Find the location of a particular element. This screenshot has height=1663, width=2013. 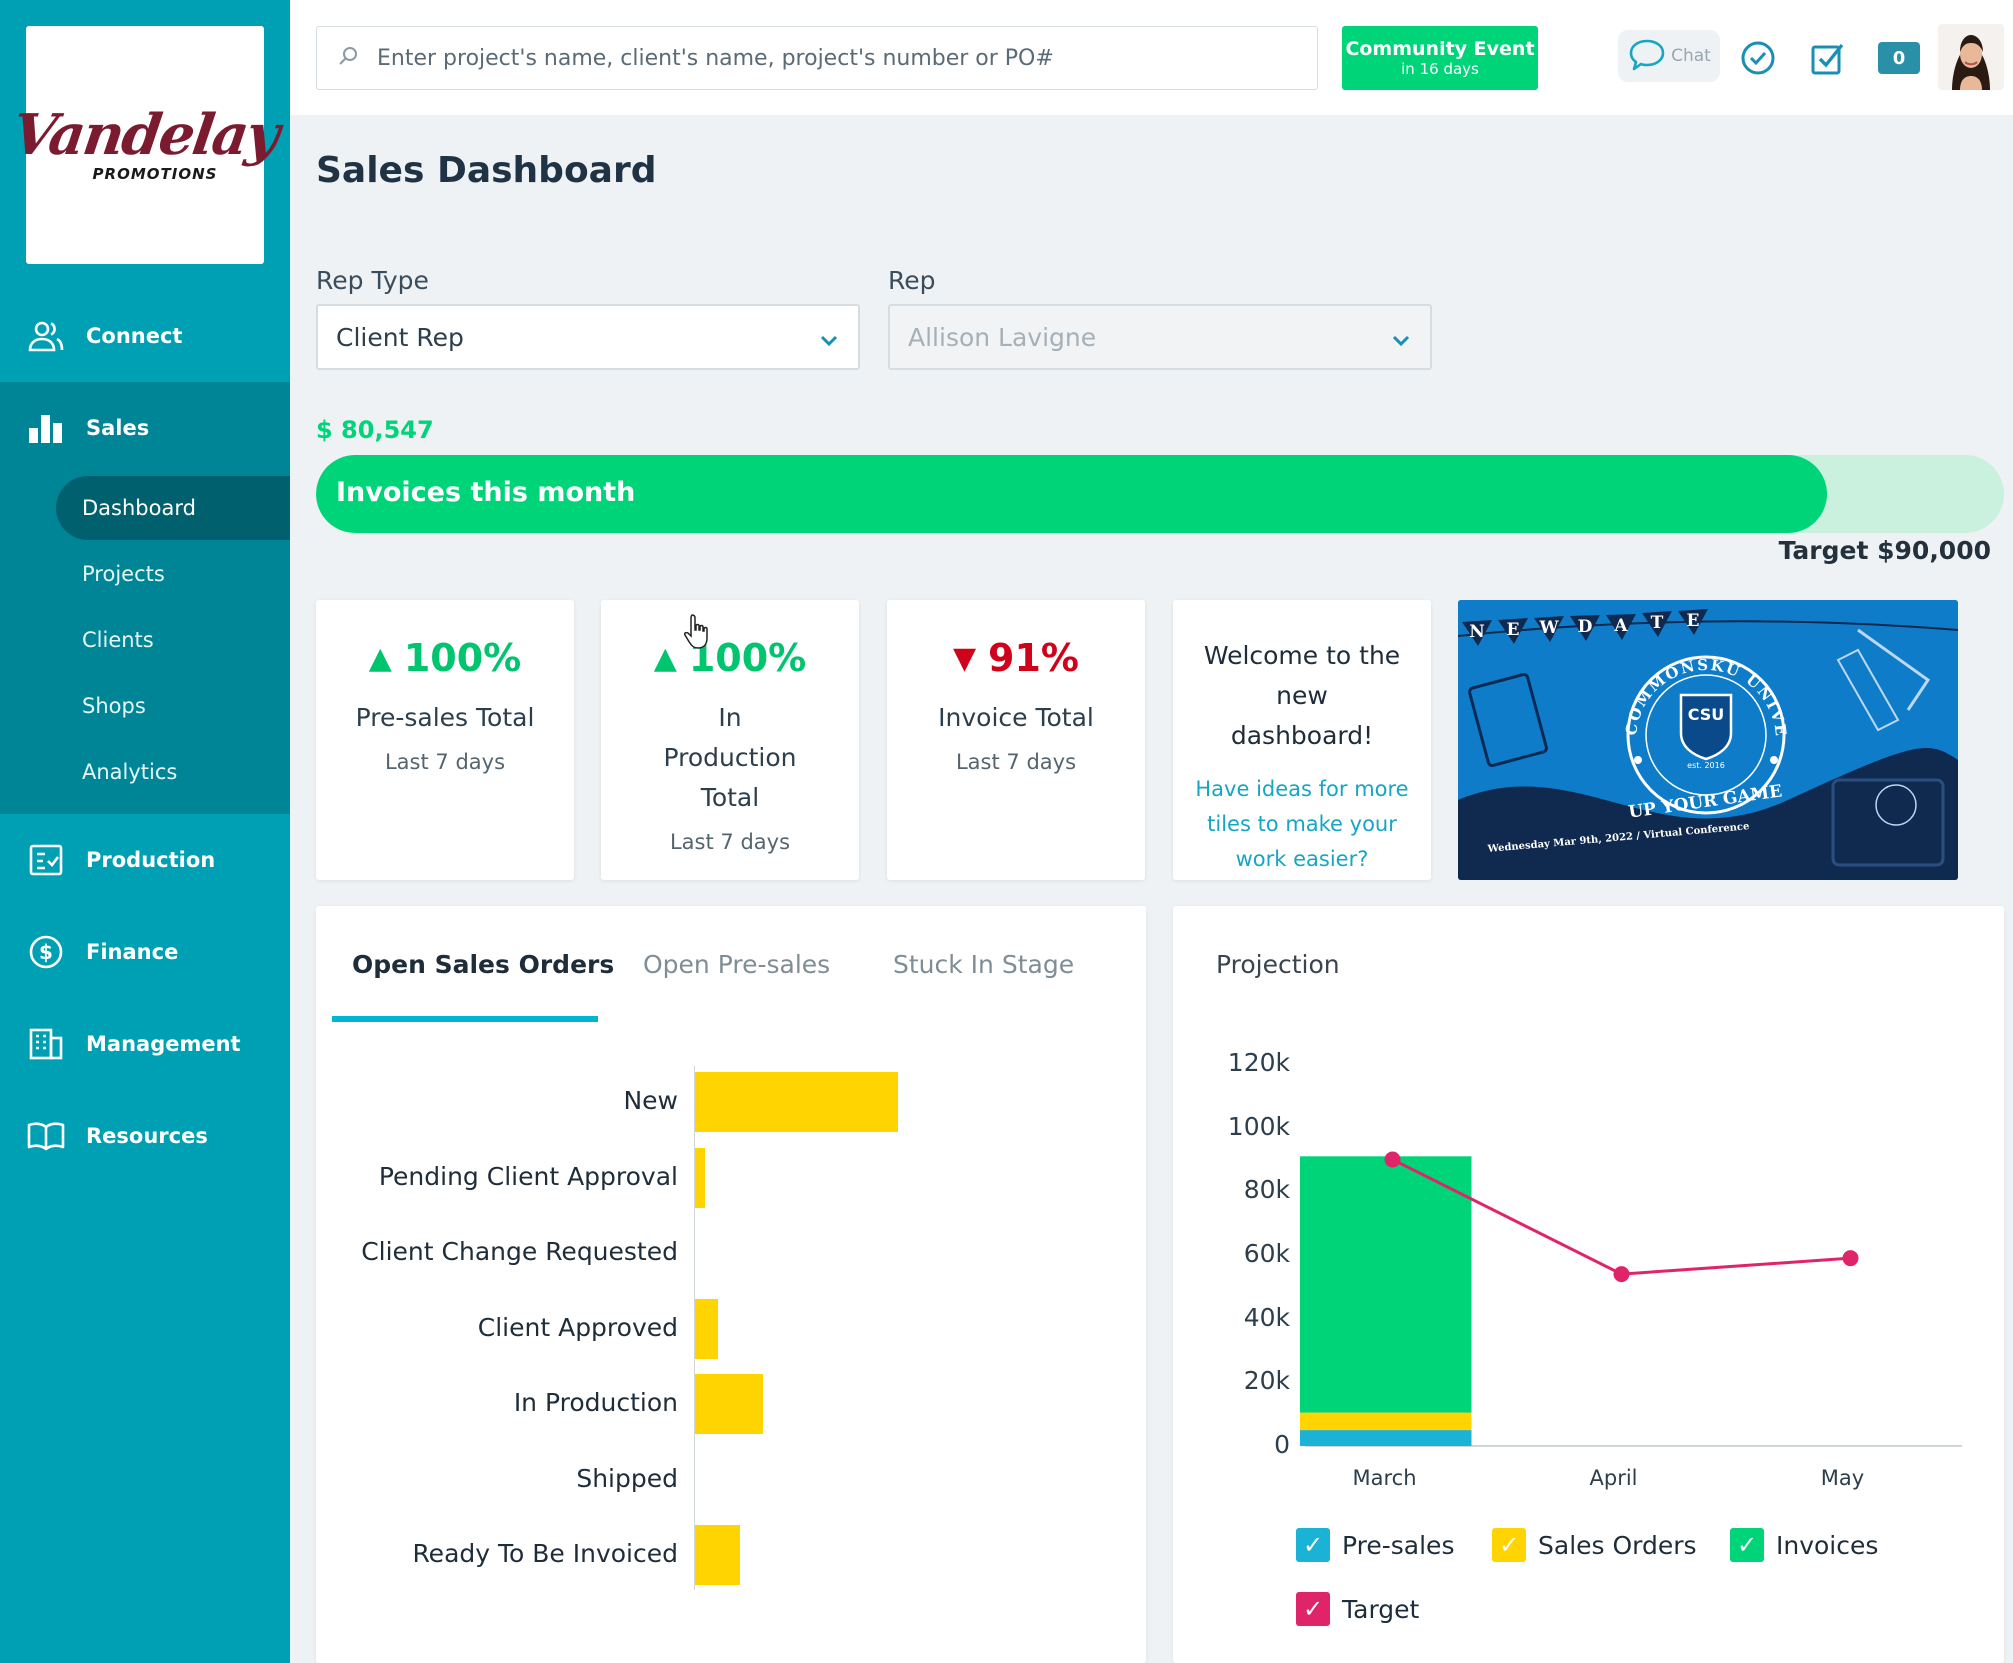

tab-open-sales-orders: Open Sales Orders is located at coordinates (483, 964).